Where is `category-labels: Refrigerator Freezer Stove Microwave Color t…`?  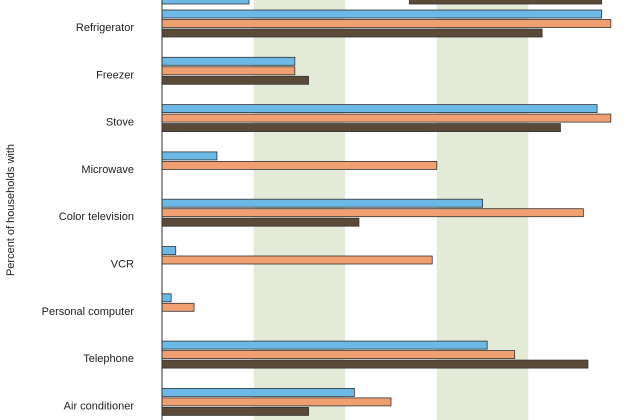
category-labels: Refrigerator Freezer Stove Microwave Color t… is located at coordinates (88, 217).